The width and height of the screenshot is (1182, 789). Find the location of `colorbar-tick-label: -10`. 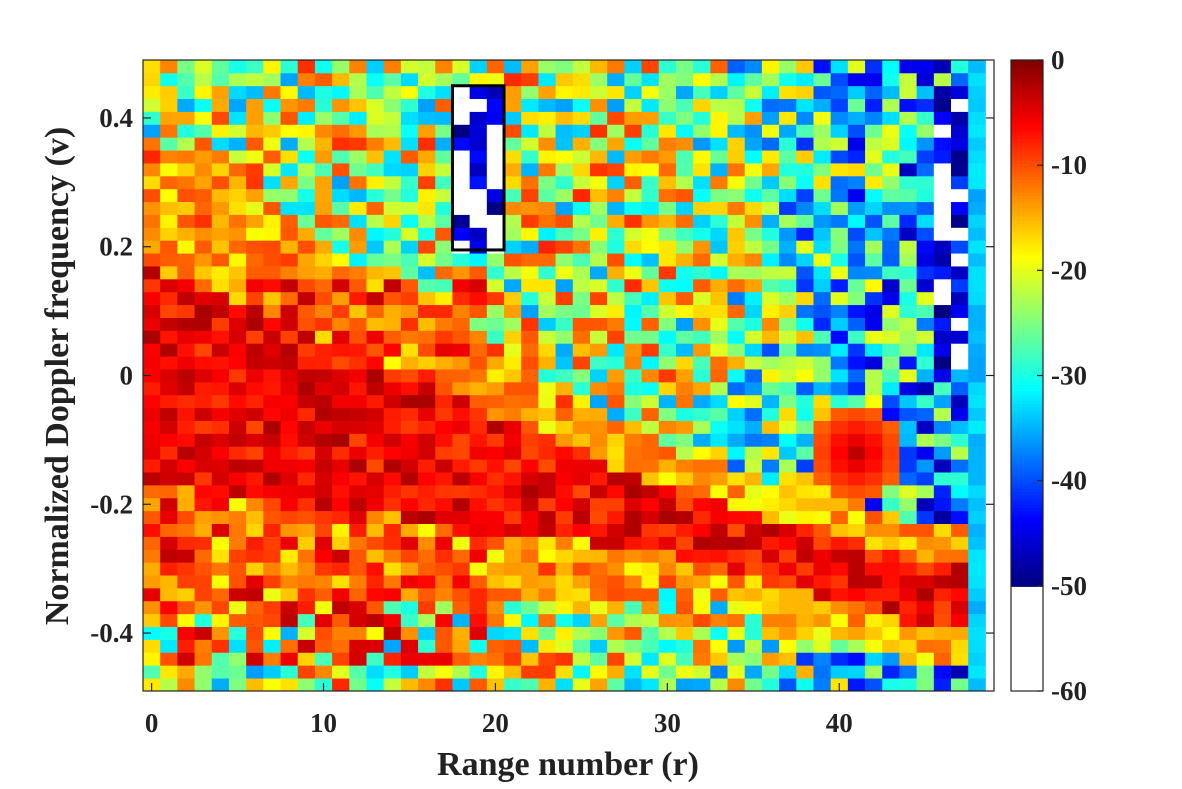

colorbar-tick-label: -10 is located at coordinates (1069, 165).